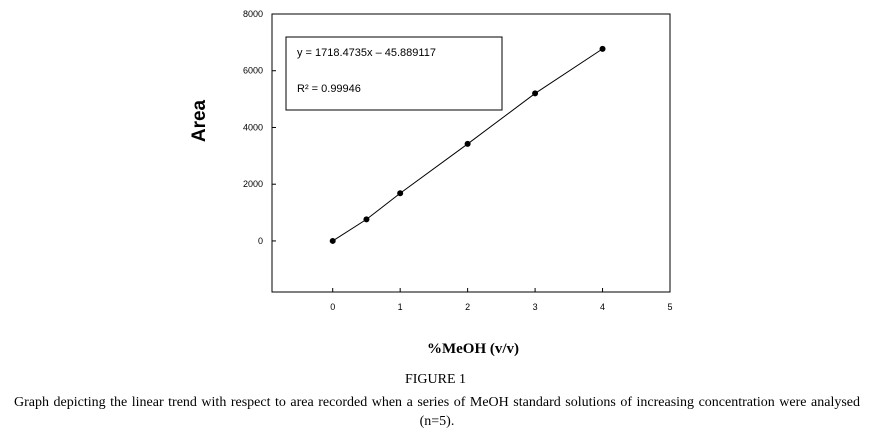 This screenshot has width=871, height=446. Describe the element at coordinates (669, 307) in the screenshot. I see `x-tick-label: 5` at that location.